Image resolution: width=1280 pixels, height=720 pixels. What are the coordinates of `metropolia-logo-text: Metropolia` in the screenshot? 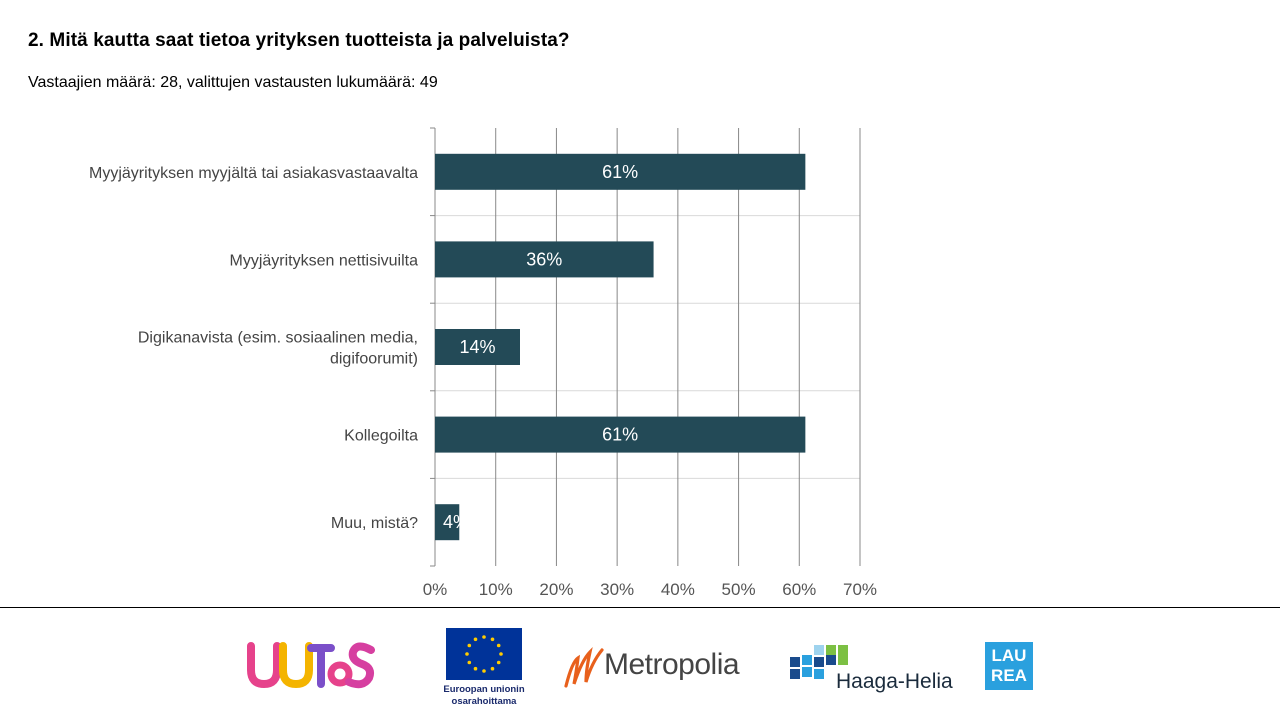 It's located at (672, 664).